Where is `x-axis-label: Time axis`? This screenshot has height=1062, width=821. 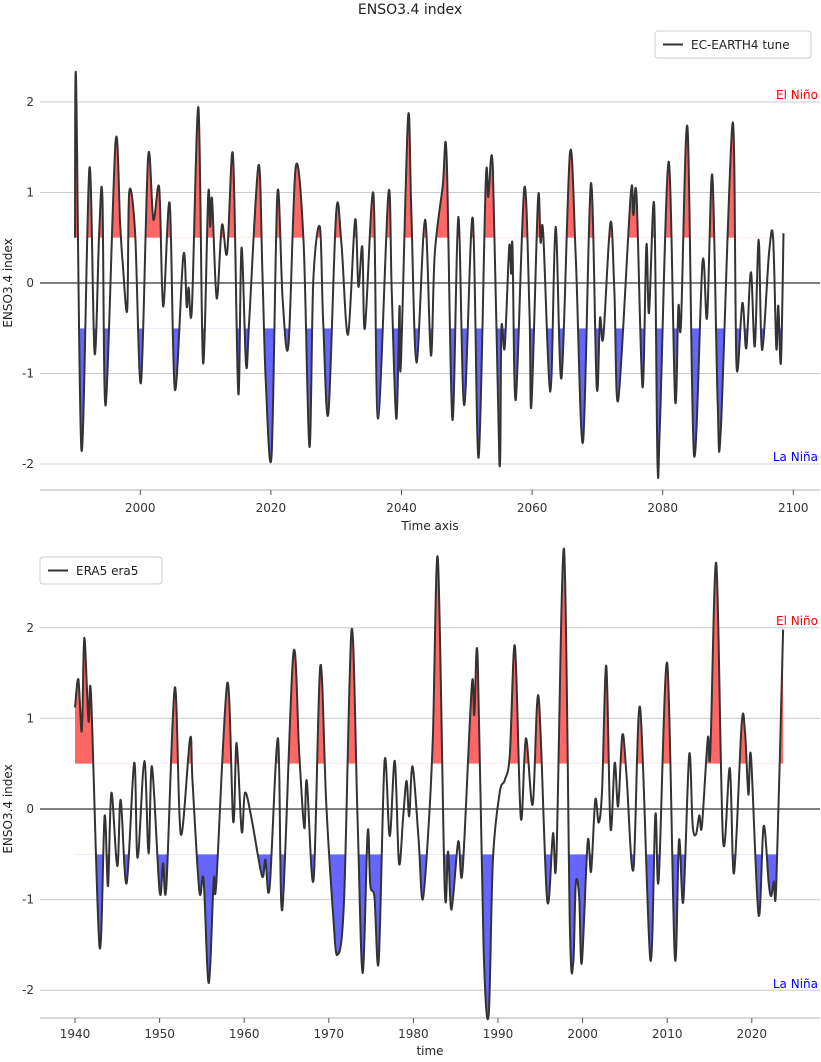
x-axis-label: Time axis is located at coordinates (429, 526).